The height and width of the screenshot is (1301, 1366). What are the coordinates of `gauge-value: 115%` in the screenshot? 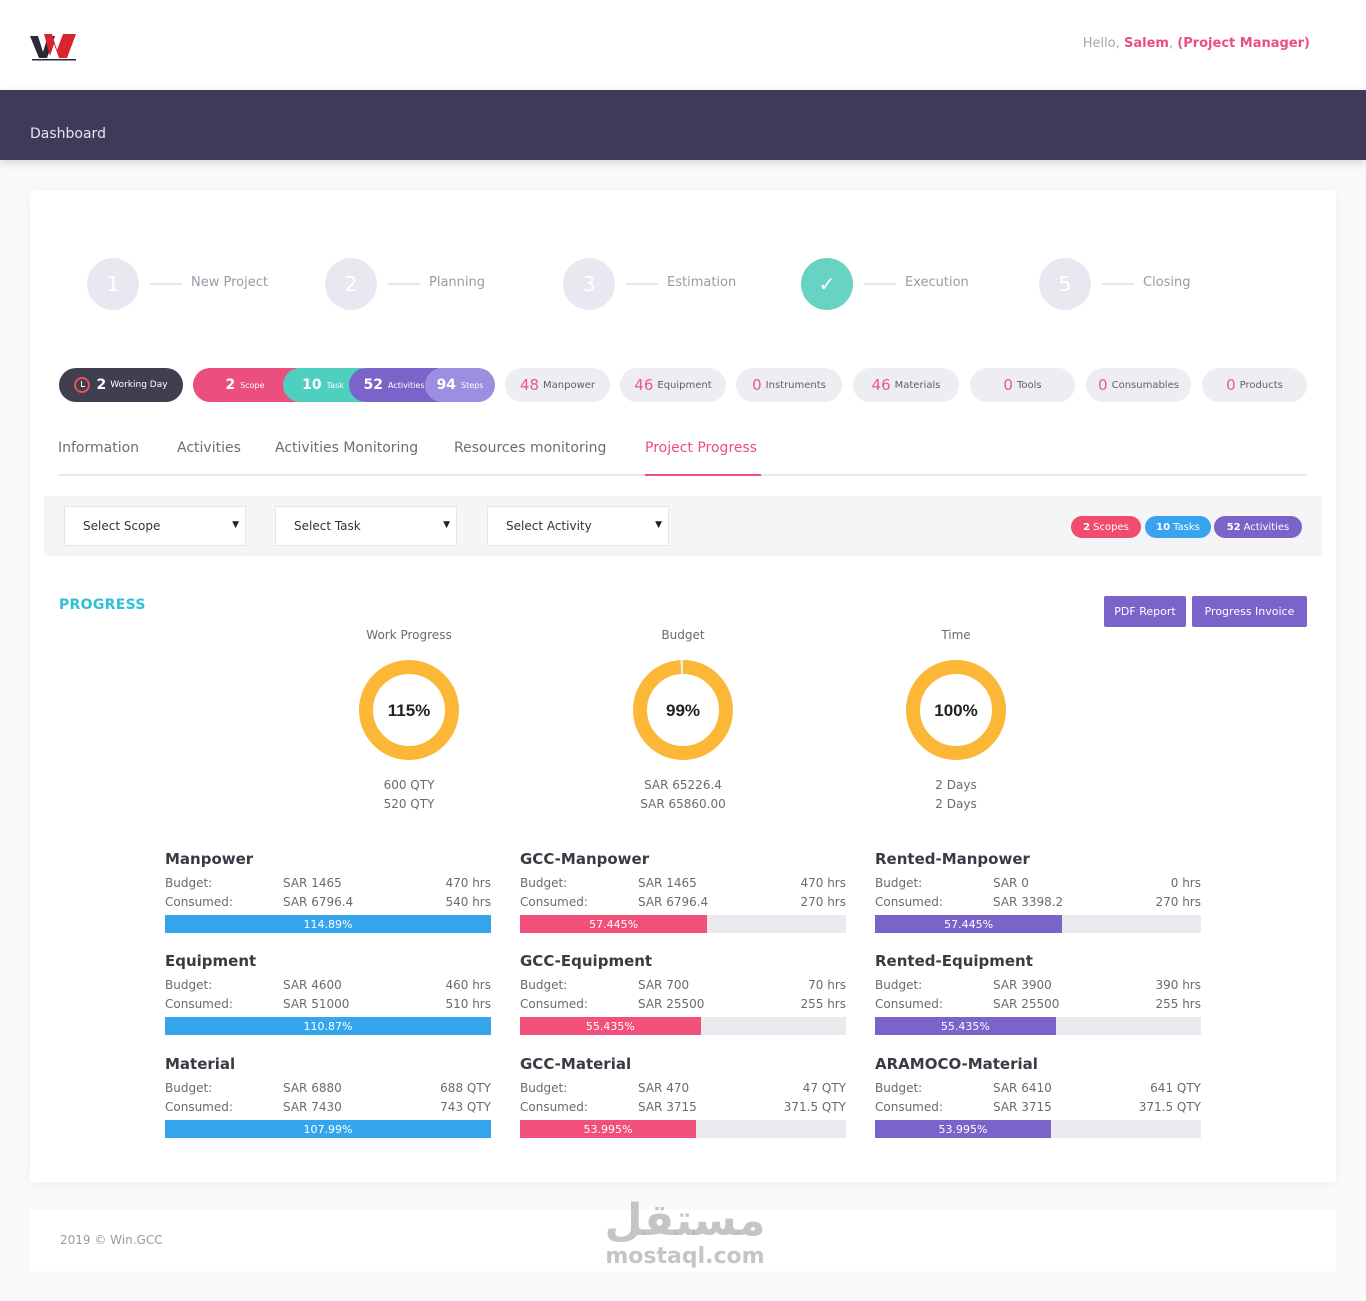 It's located at (409, 710).